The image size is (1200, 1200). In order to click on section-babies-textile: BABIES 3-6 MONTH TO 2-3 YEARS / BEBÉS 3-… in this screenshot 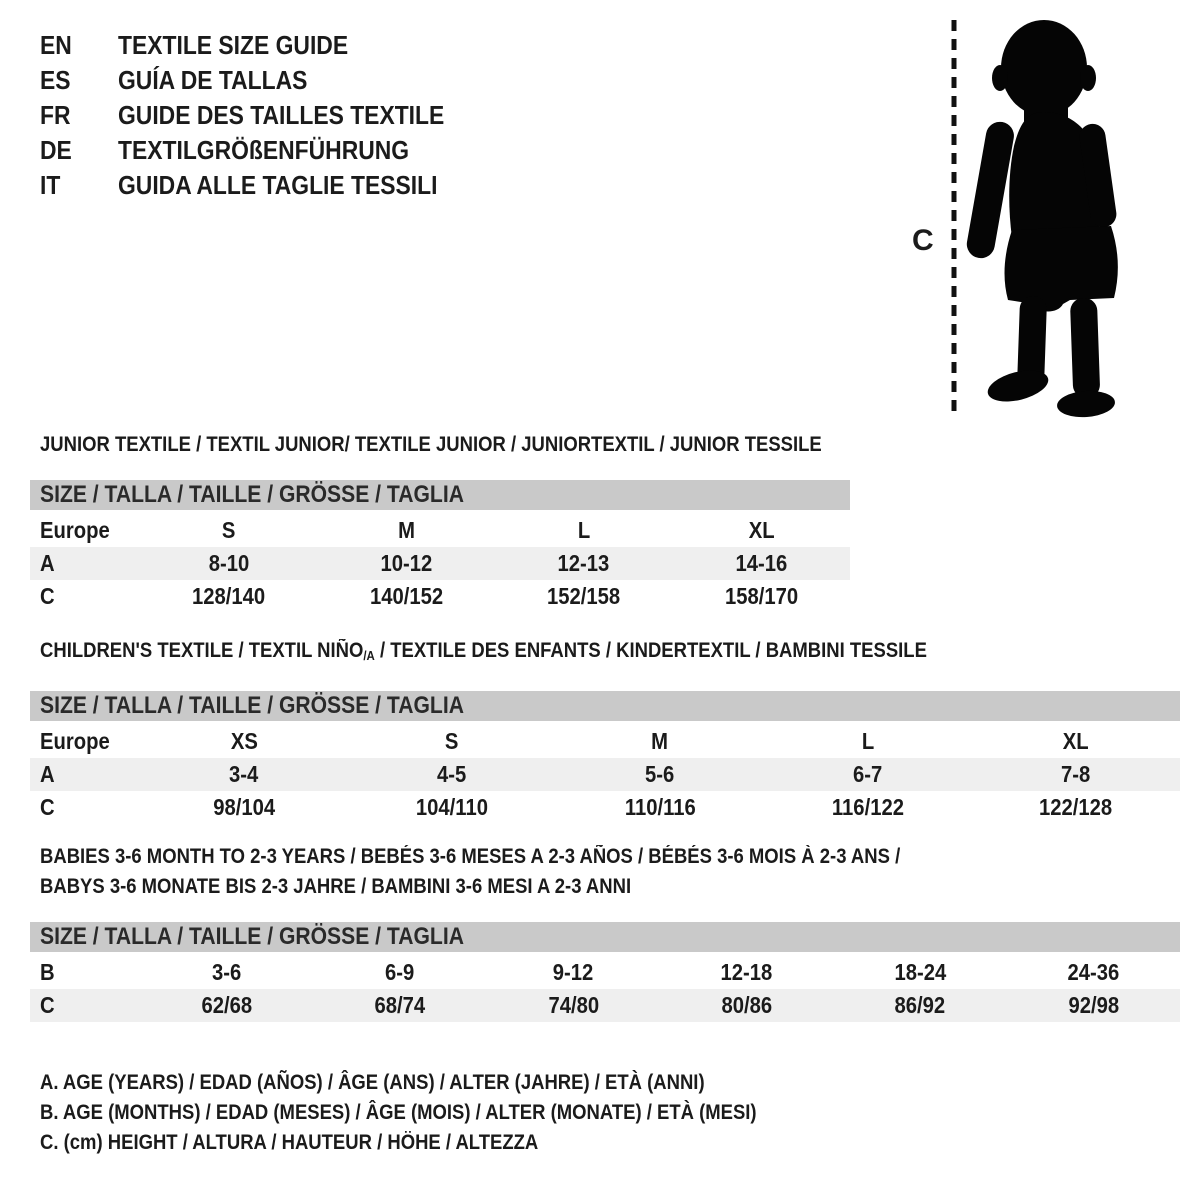, I will do `click(605, 932)`.